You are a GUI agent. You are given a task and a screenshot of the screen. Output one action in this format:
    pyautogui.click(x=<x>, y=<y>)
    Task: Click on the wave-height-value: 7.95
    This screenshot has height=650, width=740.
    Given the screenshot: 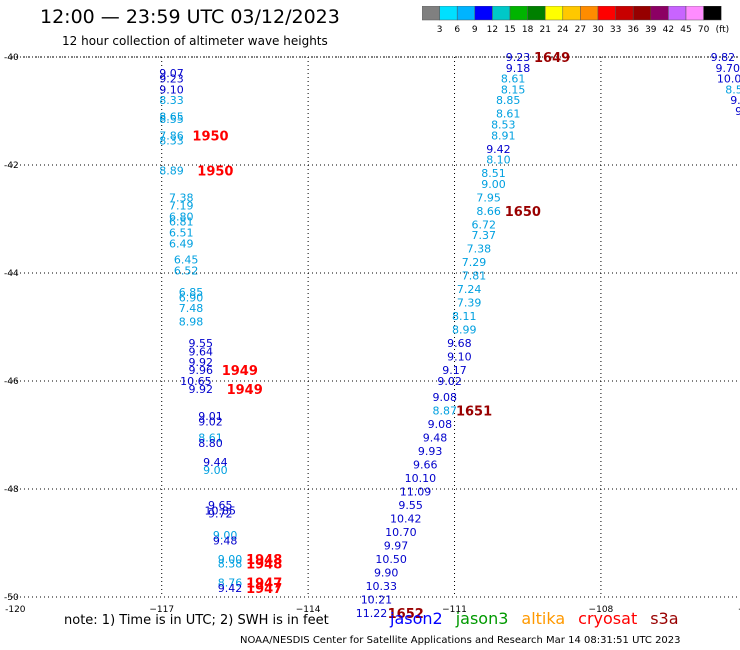 What is the action you would take?
    pyautogui.click(x=488, y=197)
    